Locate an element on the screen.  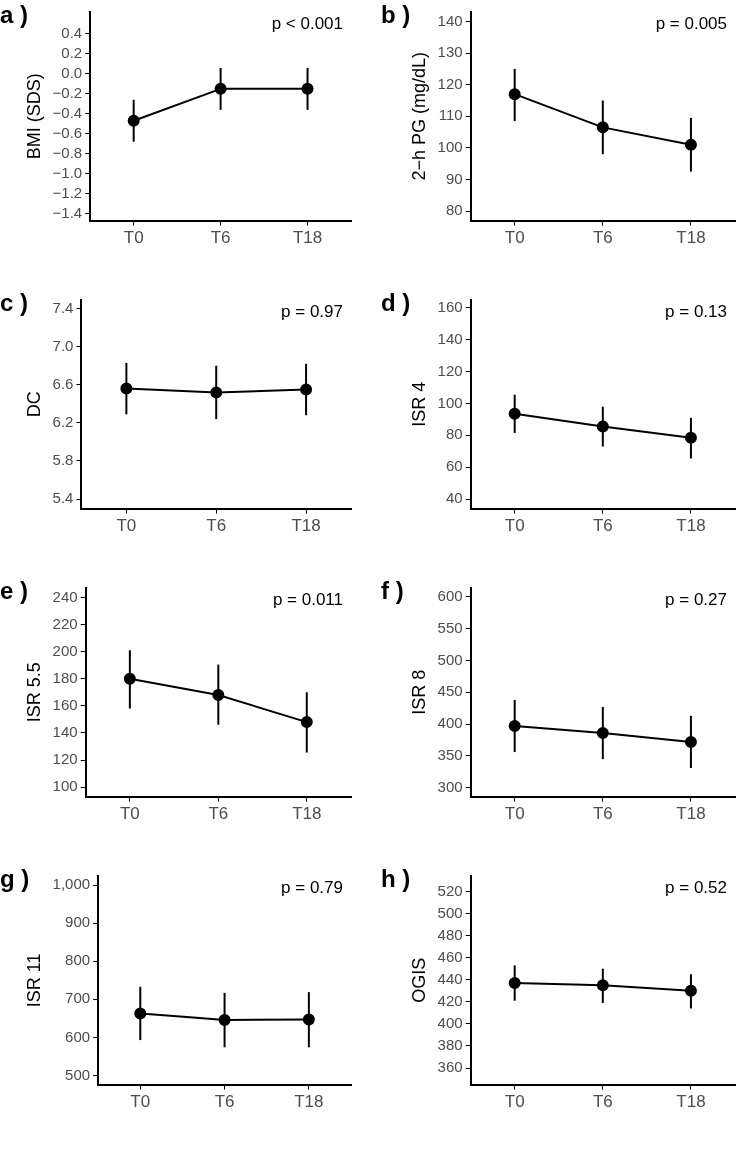
chart-title: f ) is located at coordinates (392, 590).